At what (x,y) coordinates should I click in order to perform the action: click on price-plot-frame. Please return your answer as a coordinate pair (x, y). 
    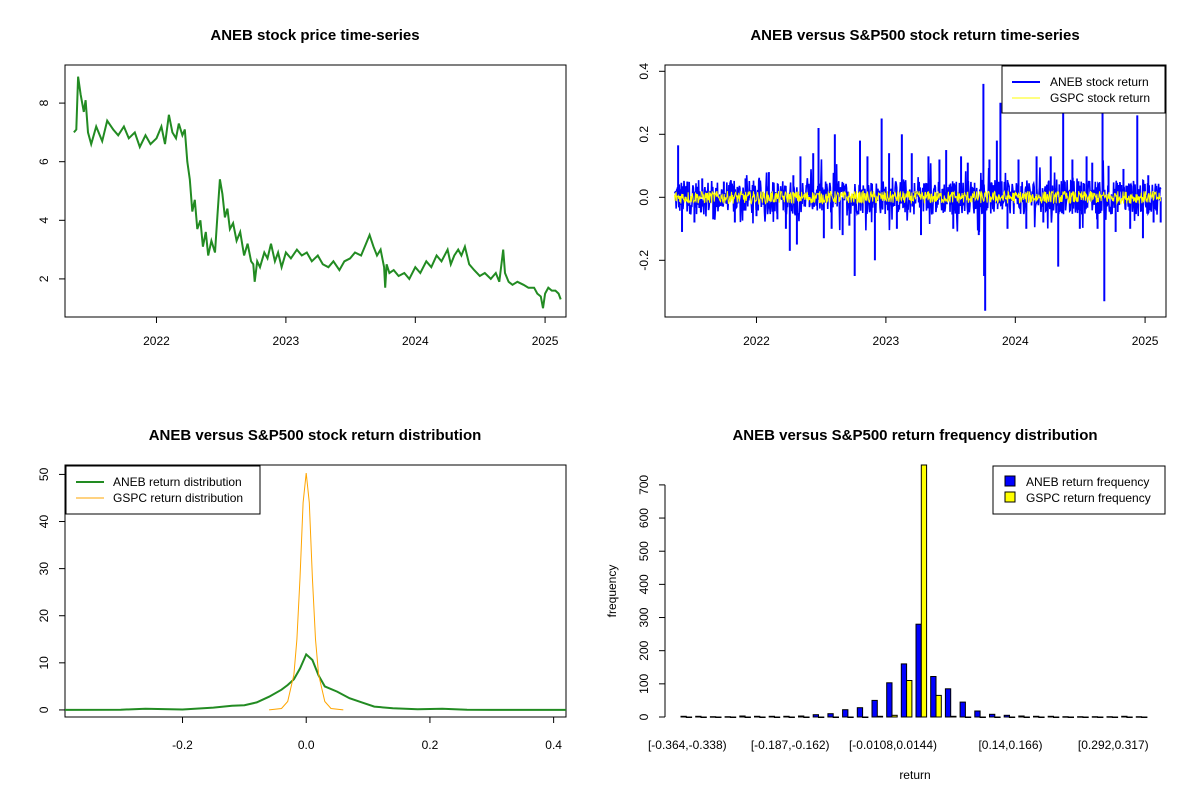
    Looking at the image, I should click on (315, 191).